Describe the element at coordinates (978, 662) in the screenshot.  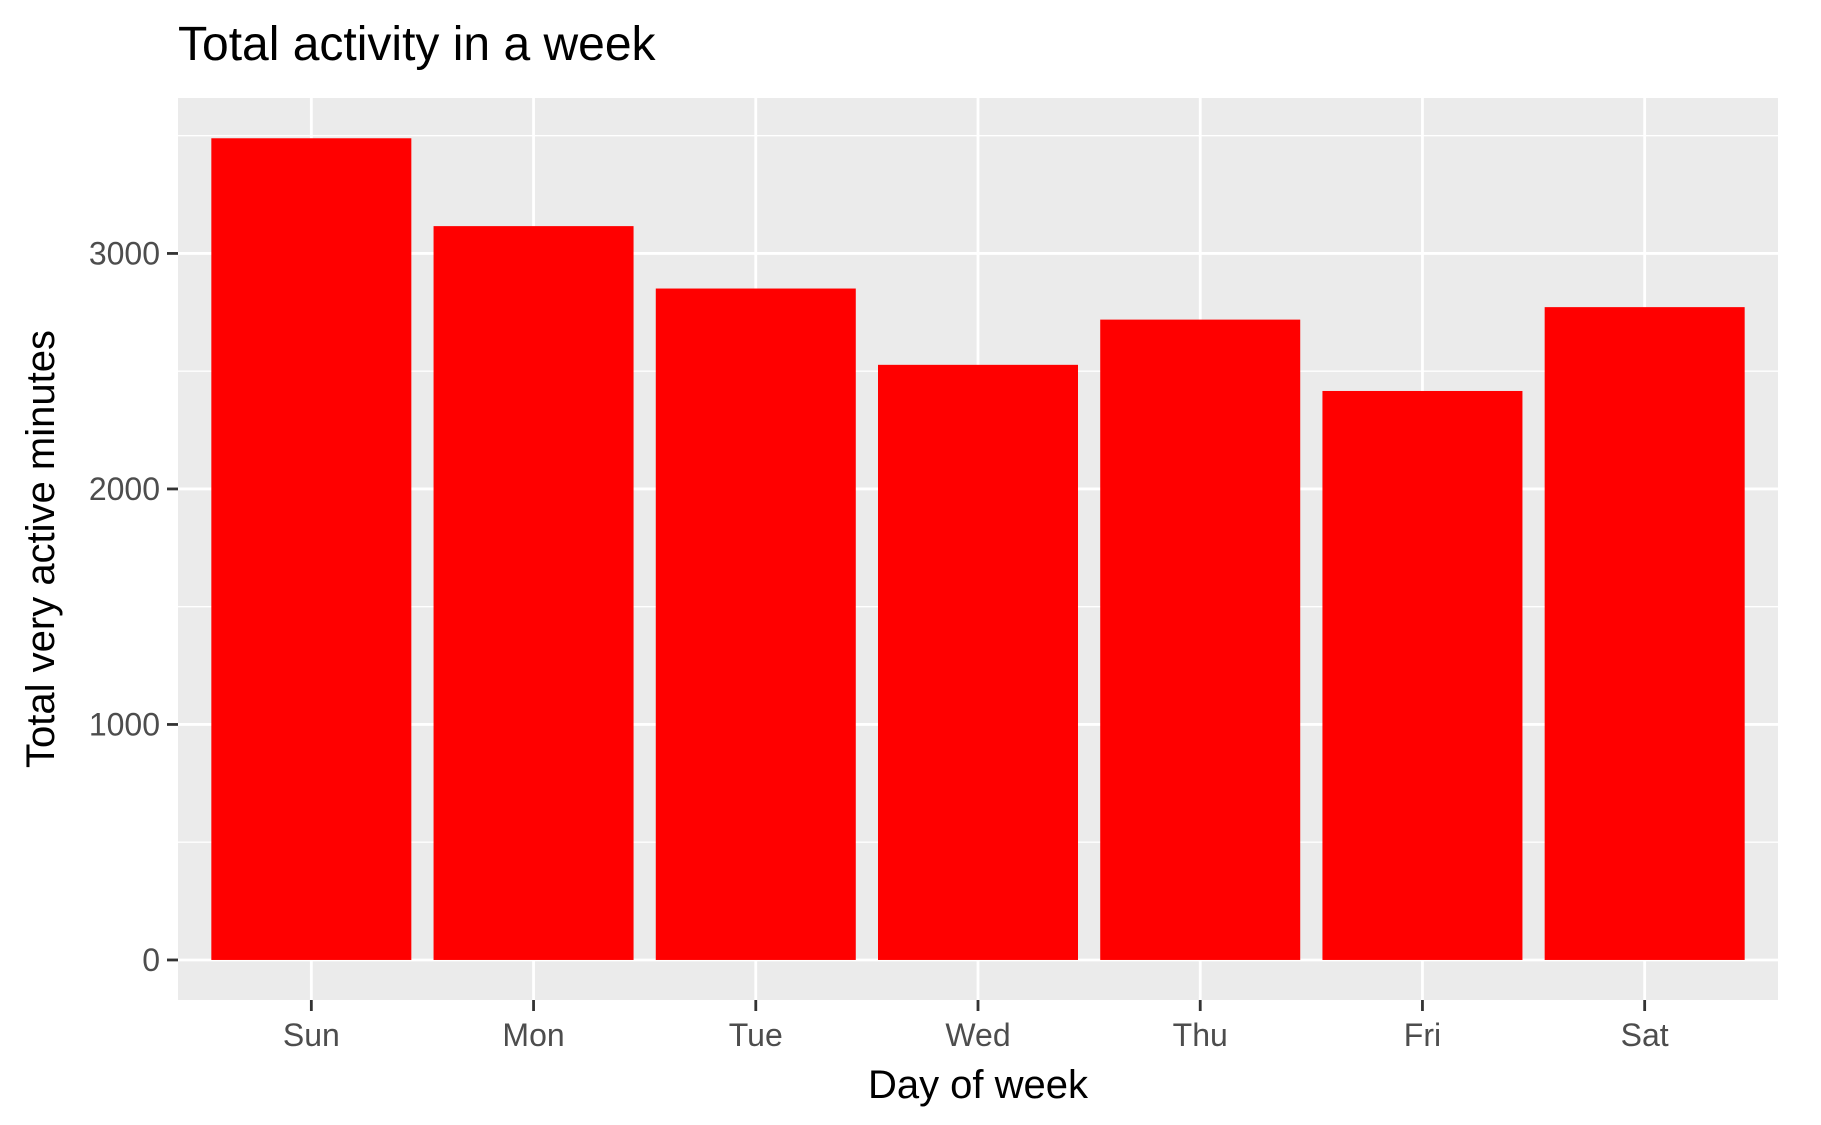
I see `bar-wed` at that location.